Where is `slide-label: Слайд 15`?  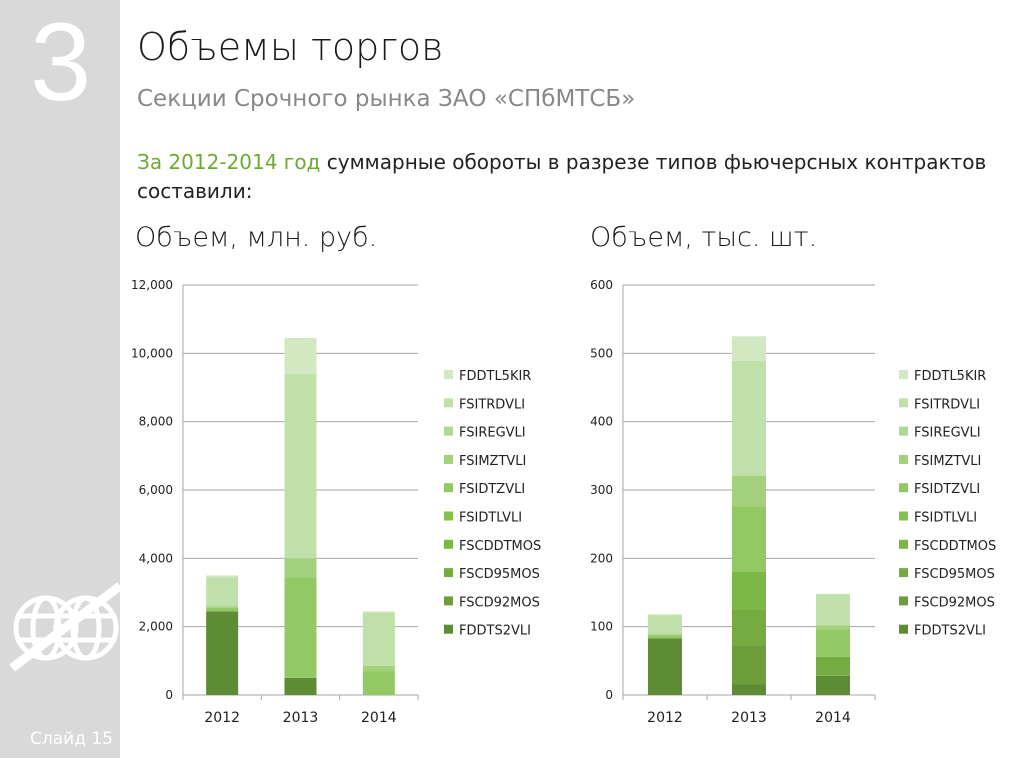 slide-label: Слайд 15 is located at coordinates (71, 739).